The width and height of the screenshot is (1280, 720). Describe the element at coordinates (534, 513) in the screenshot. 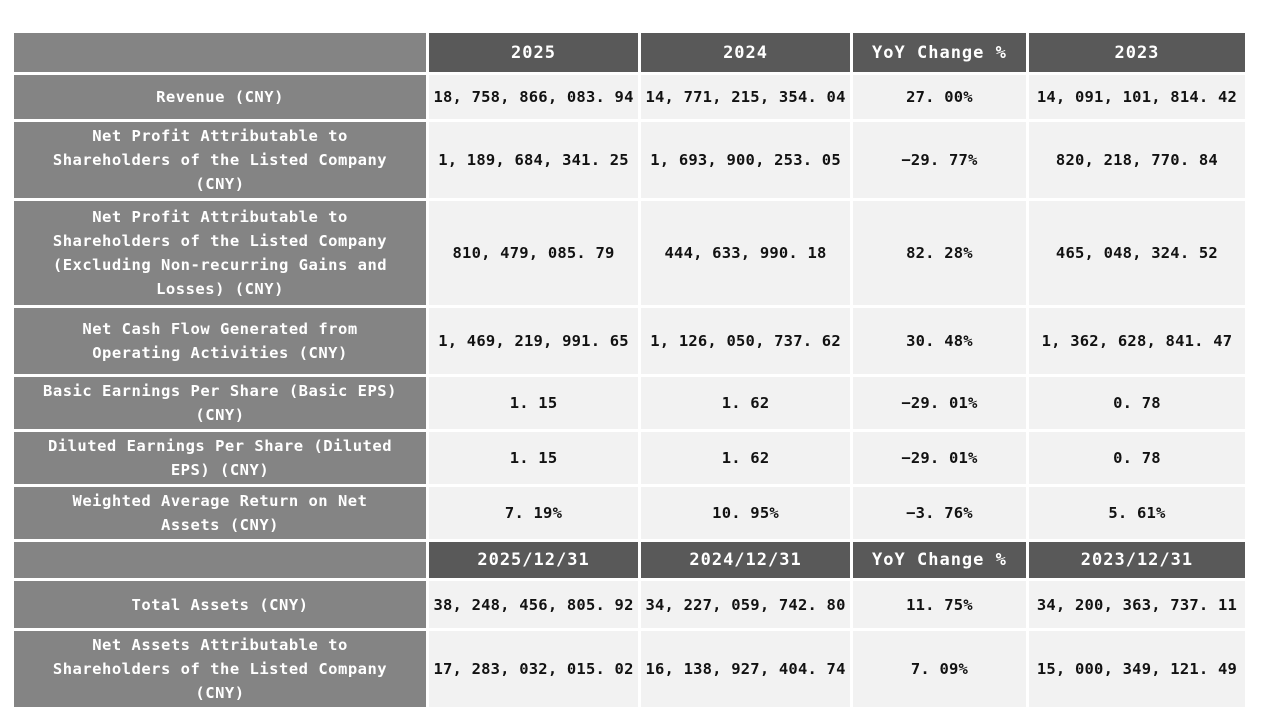

I see `value-2025: 7. 19%` at that location.